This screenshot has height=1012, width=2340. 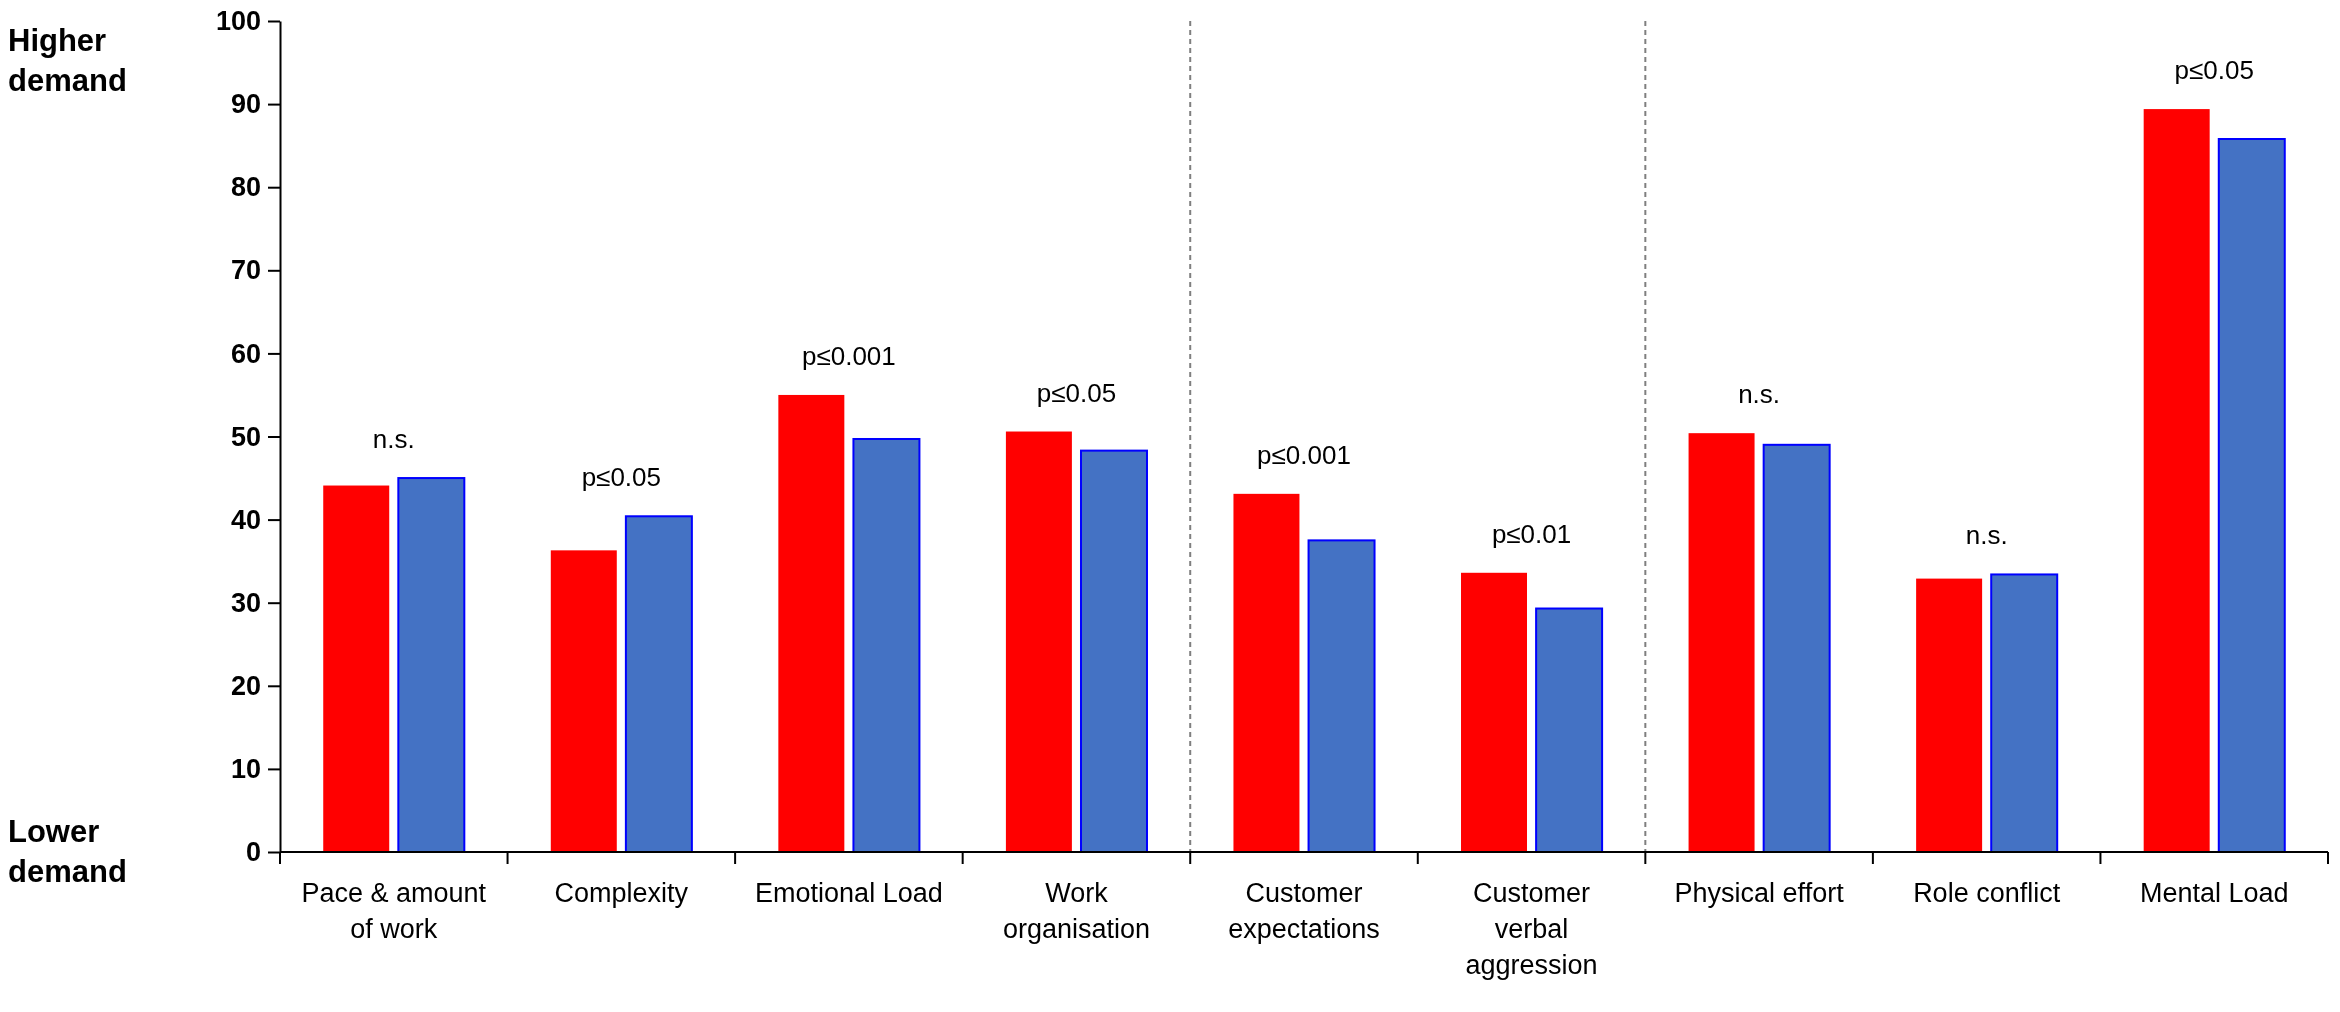 What do you see at coordinates (245, 104) in the screenshot?
I see `y-tick-label: 90` at bounding box center [245, 104].